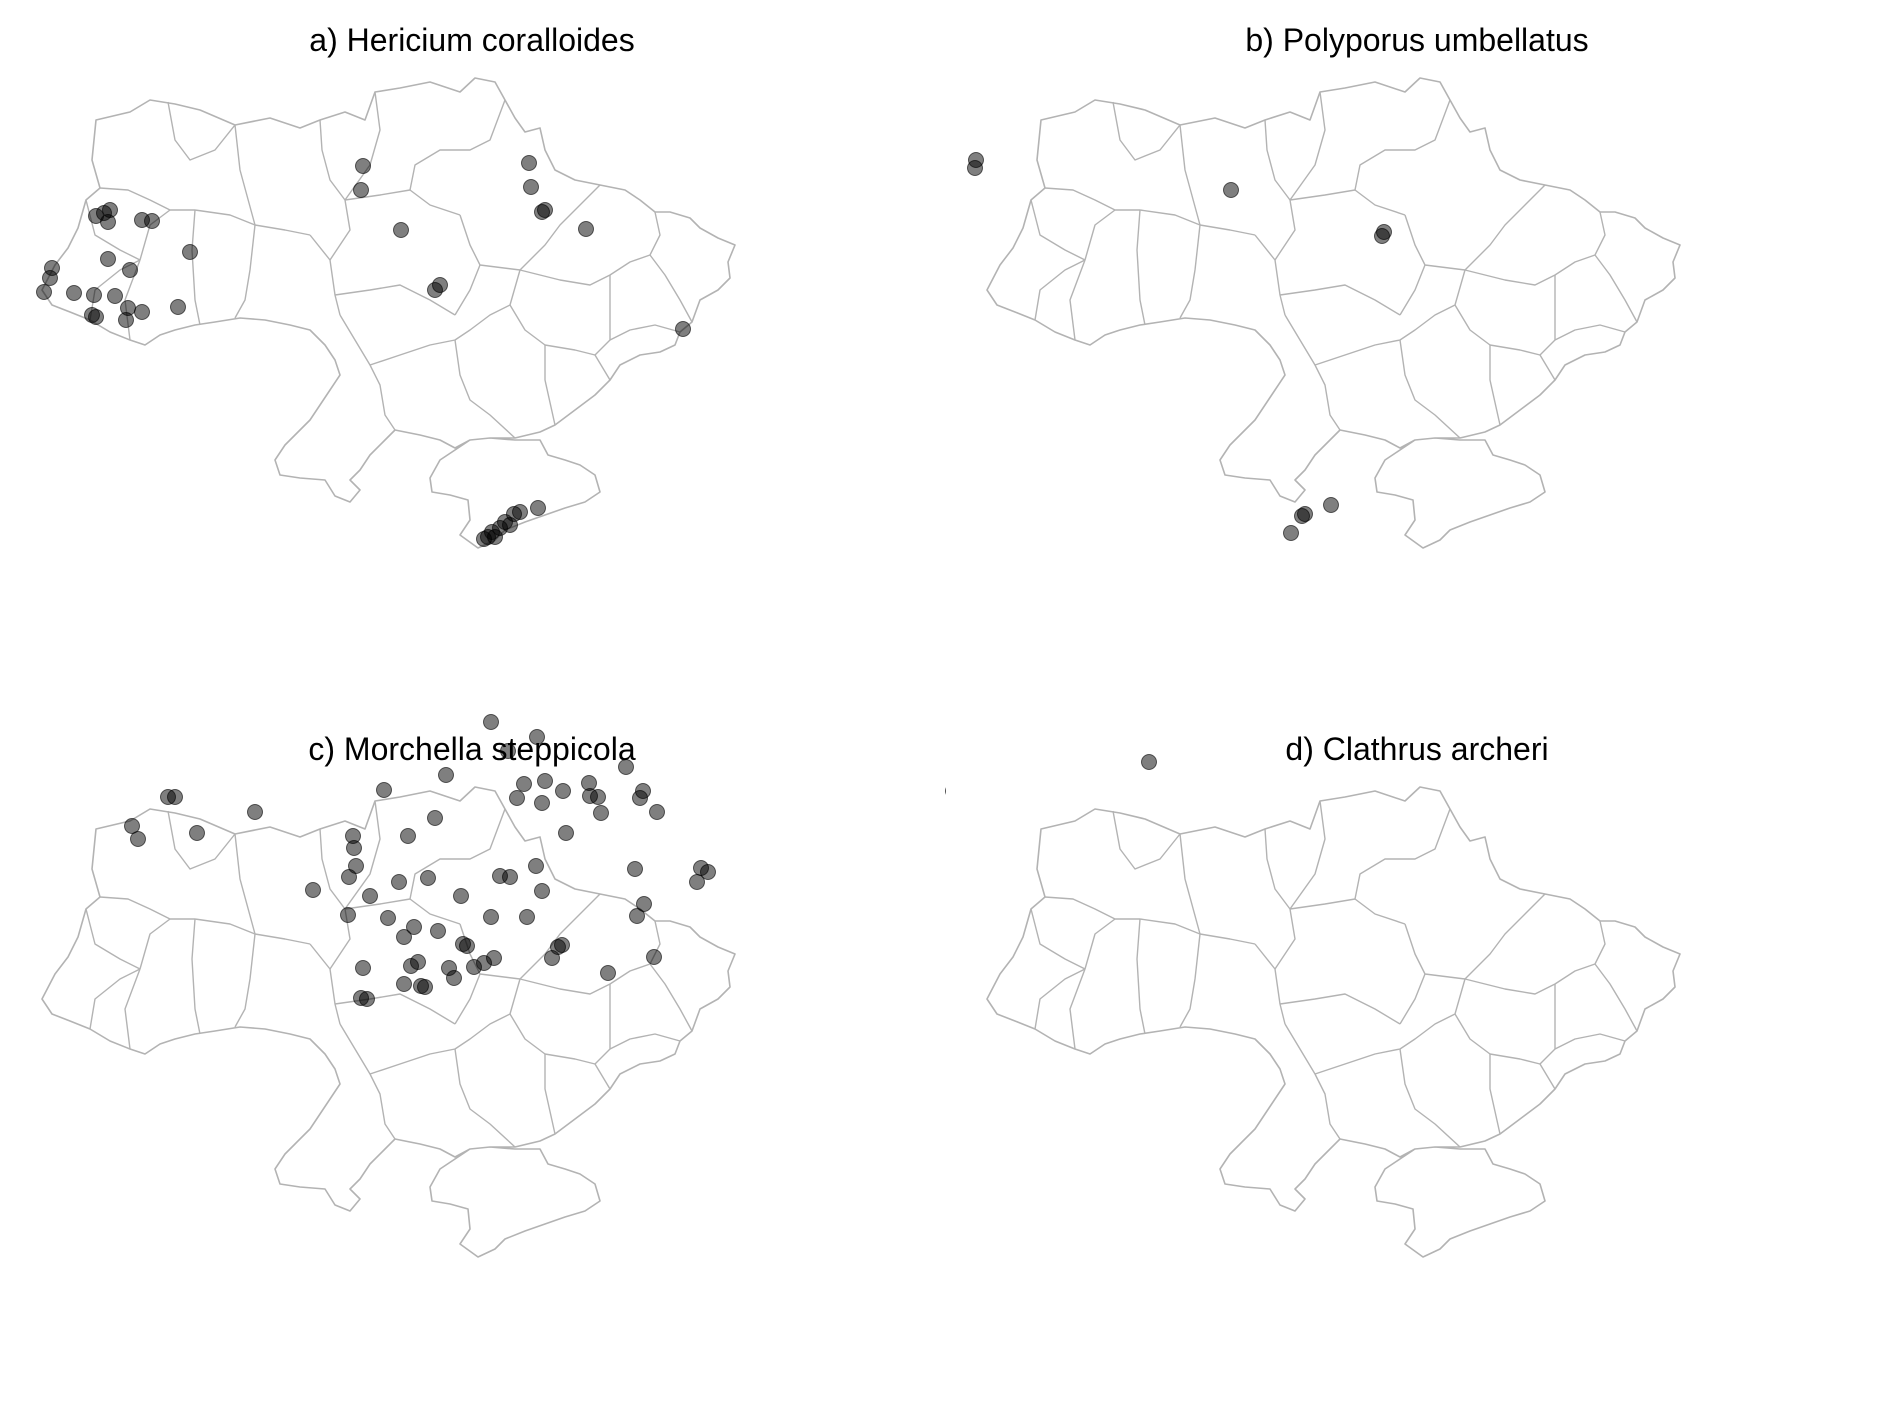 The width and height of the screenshot is (1889, 1417). I want to click on map-a, so click(386, 313).